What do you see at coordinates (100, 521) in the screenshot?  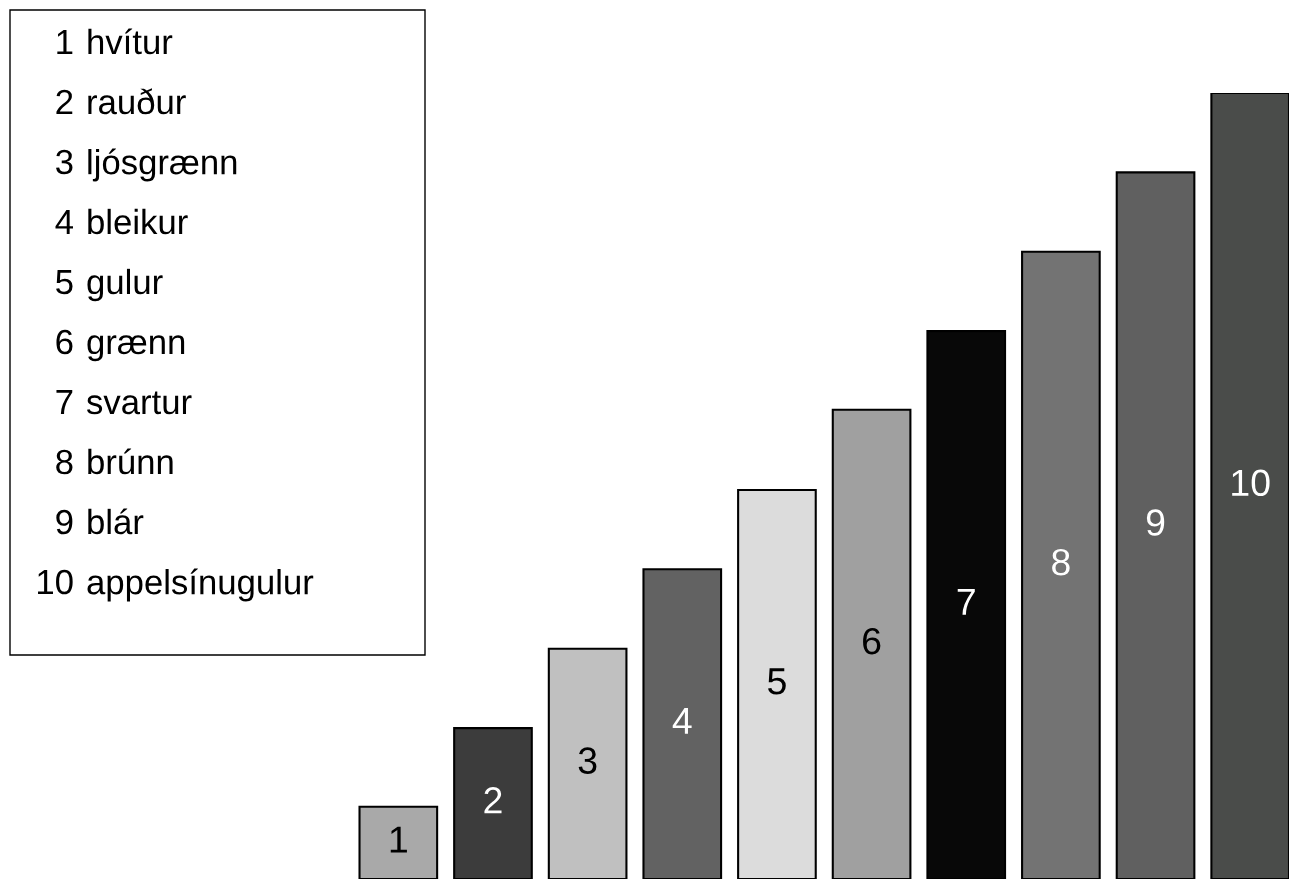 I see `text: 9 blár` at bounding box center [100, 521].